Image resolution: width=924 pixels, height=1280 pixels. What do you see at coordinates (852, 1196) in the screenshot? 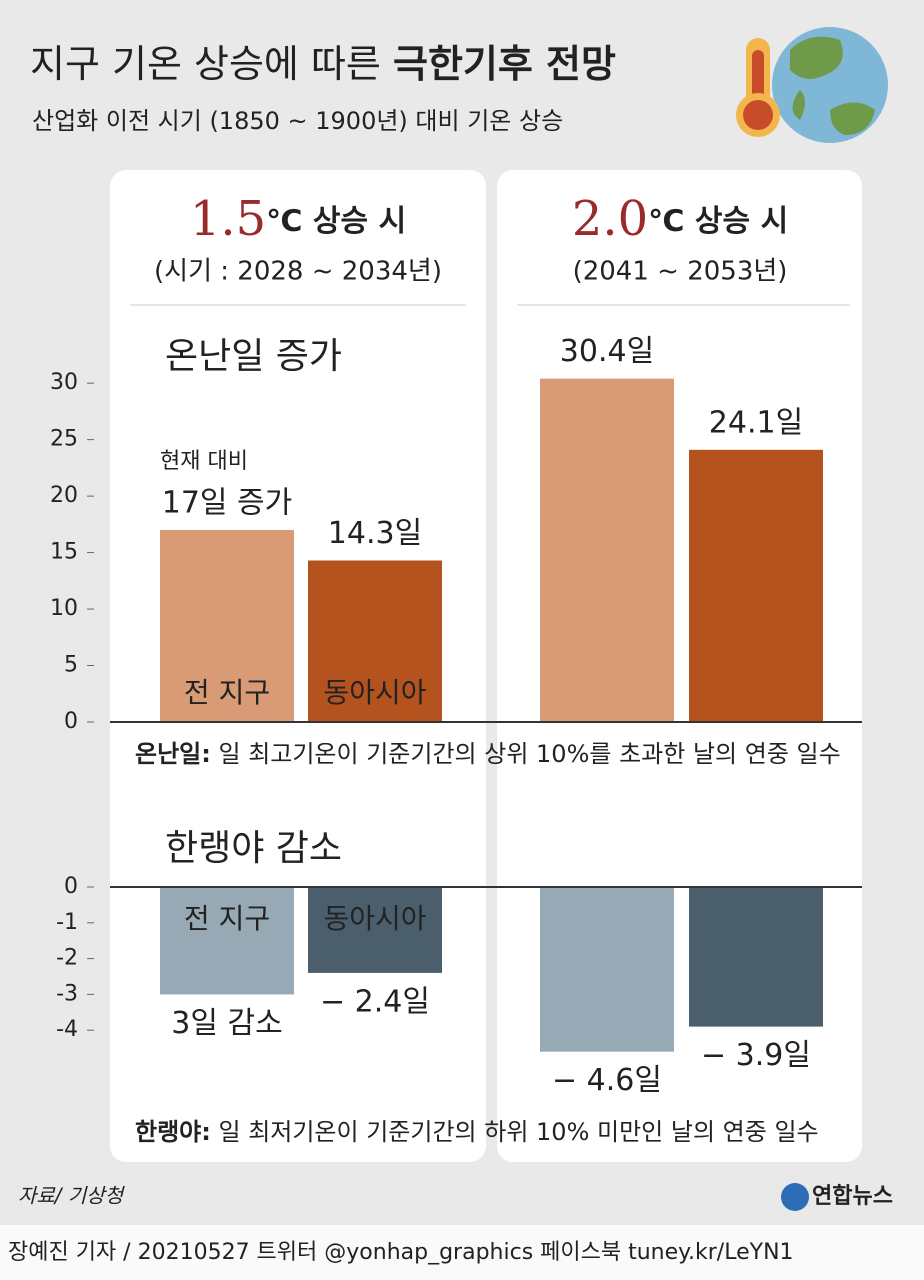
I see `logo: 연합뉴스` at bounding box center [852, 1196].